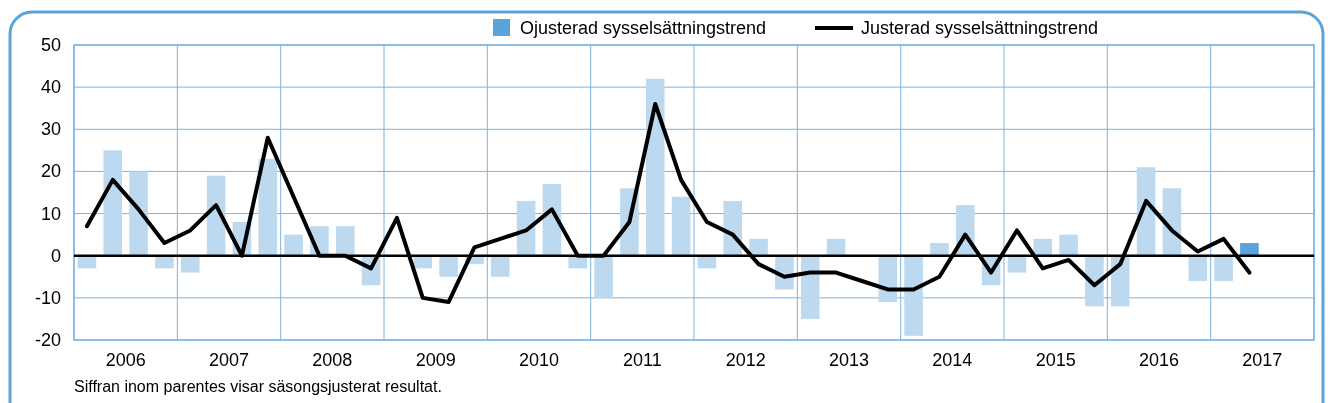 The image size is (1333, 403). Describe the element at coordinates (849, 360) in the screenshot. I see `x-tick-label: 2013` at that location.